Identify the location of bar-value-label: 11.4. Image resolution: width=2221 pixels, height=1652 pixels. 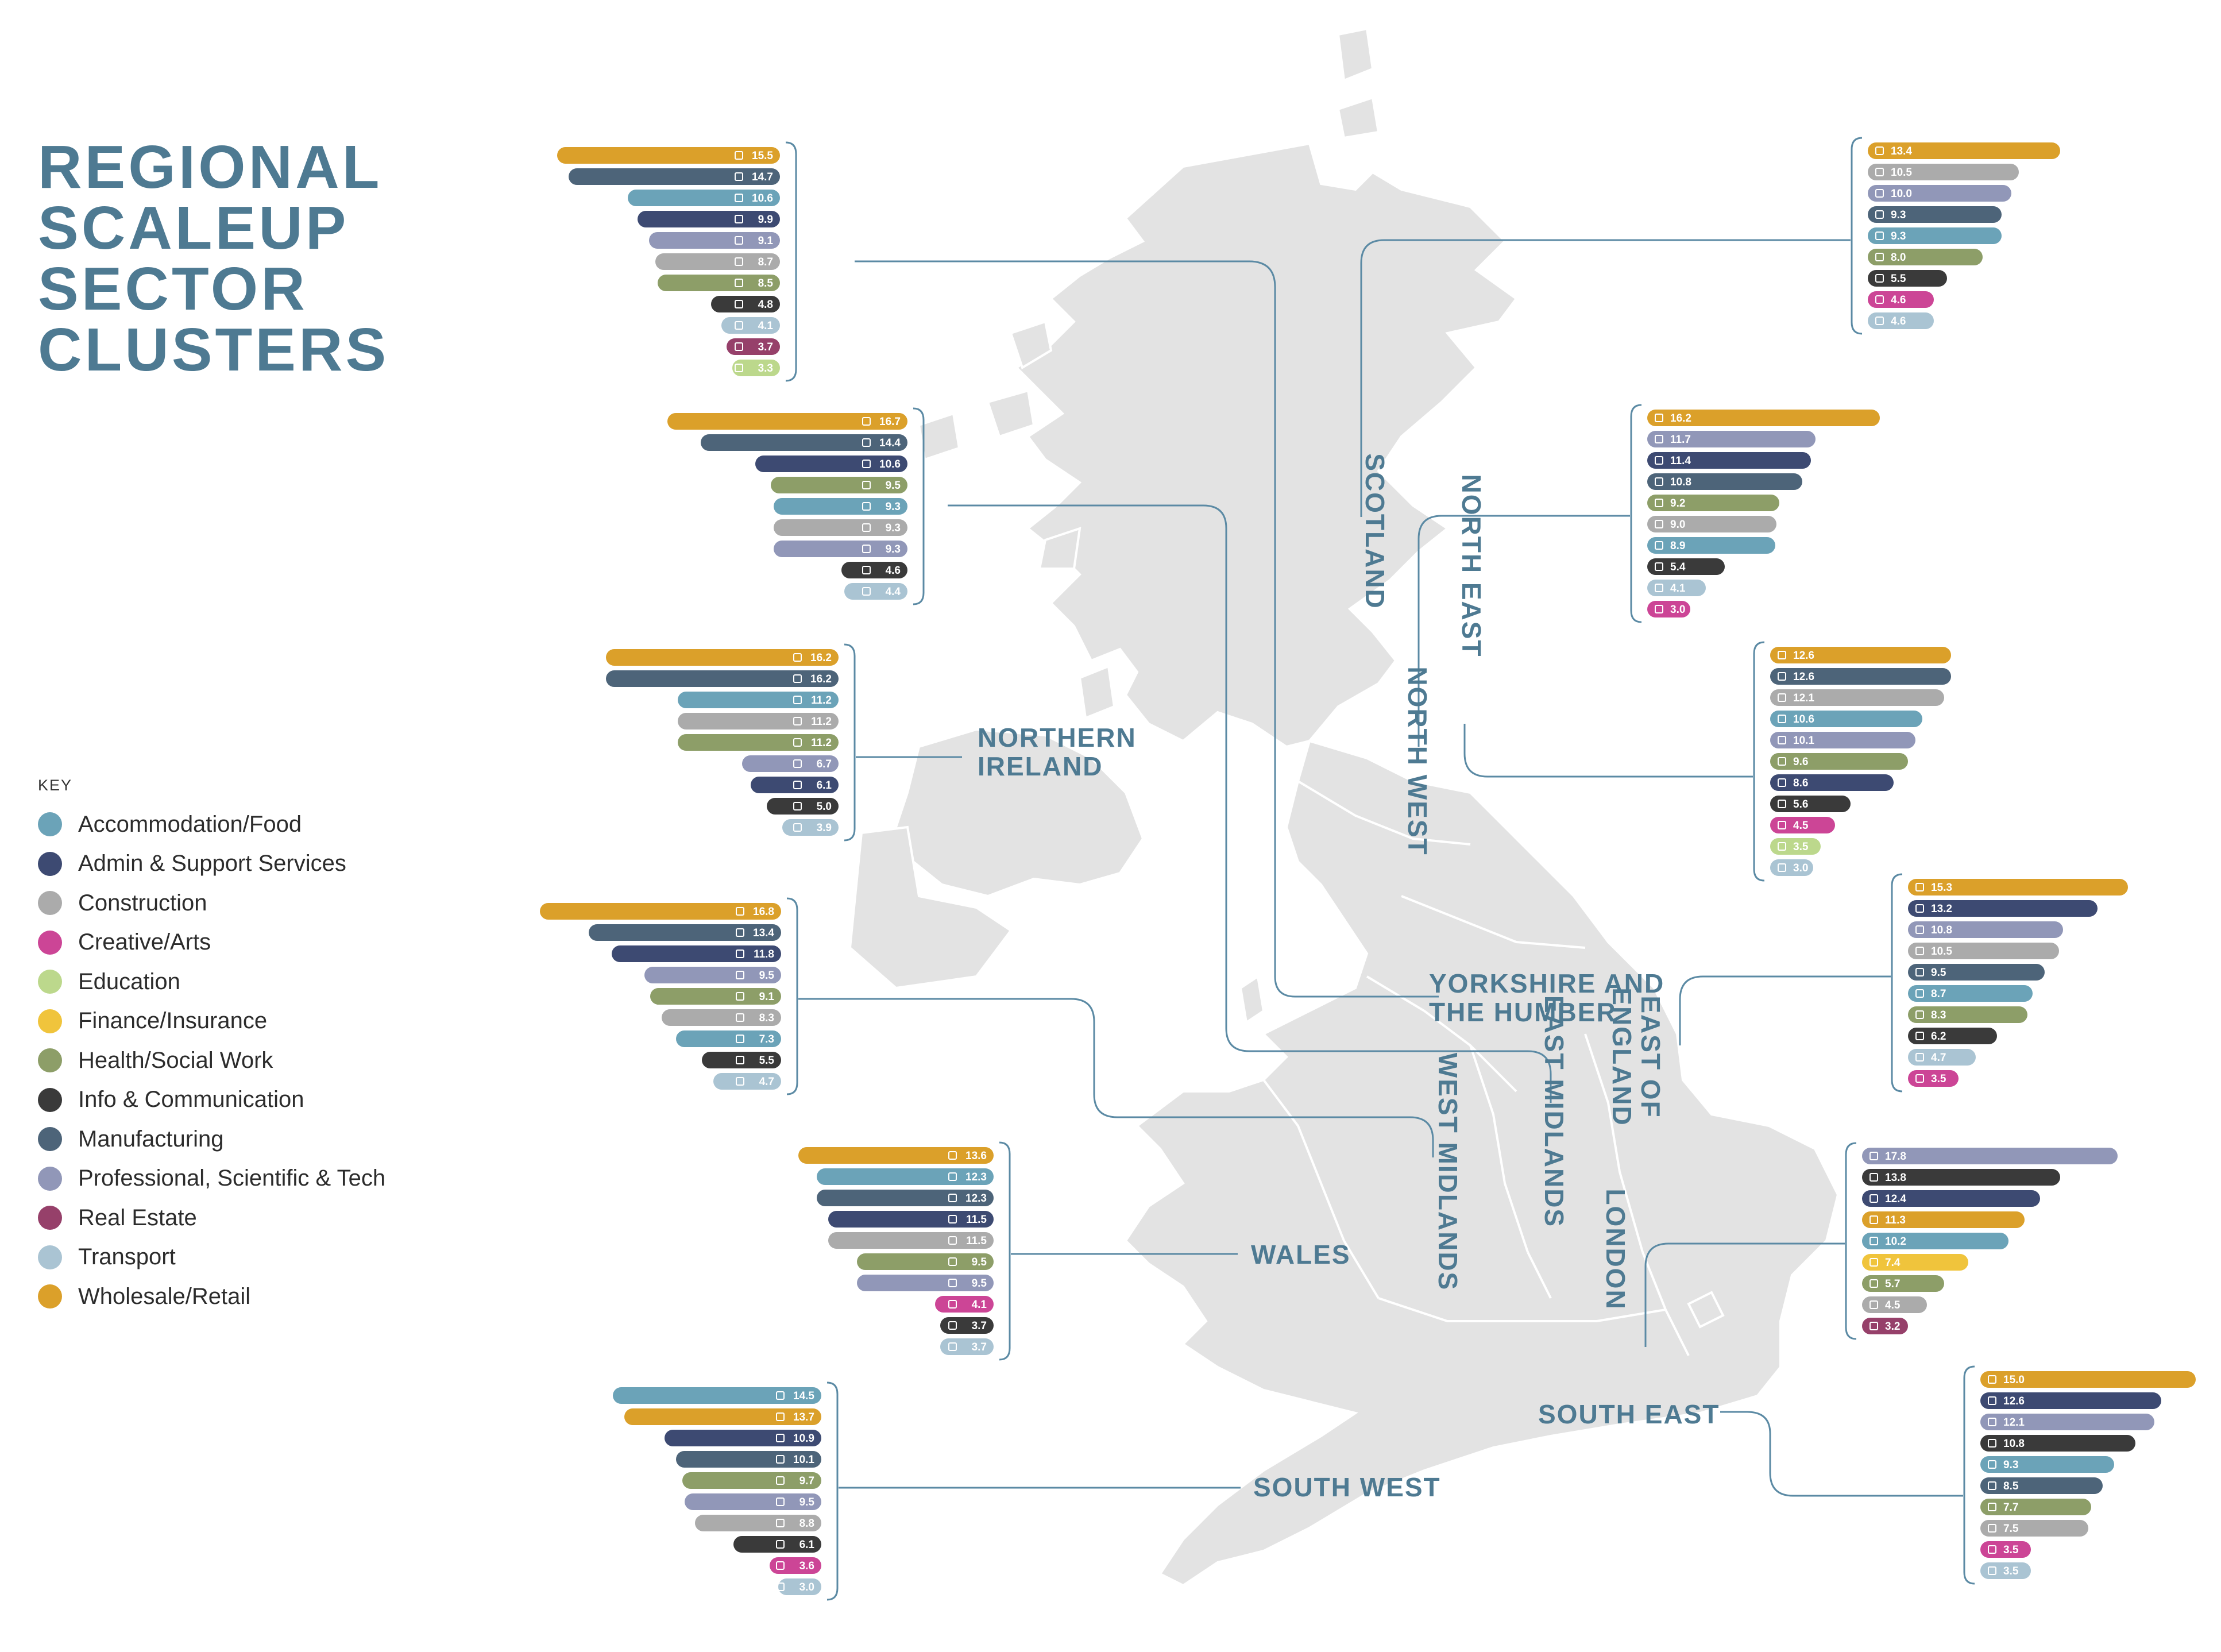
(1680, 461).